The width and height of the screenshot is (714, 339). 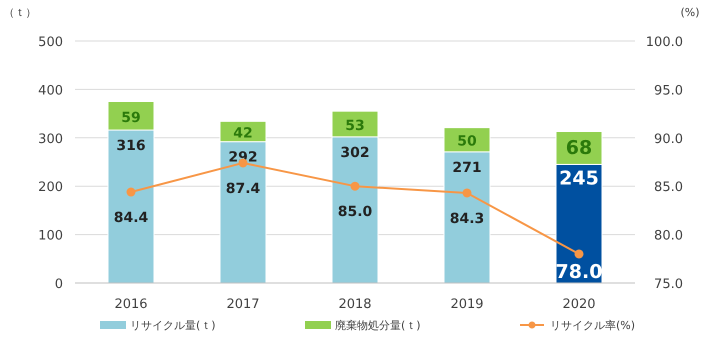 What do you see at coordinates (131, 118) in the screenshot?
I see `data-label: 59` at bounding box center [131, 118].